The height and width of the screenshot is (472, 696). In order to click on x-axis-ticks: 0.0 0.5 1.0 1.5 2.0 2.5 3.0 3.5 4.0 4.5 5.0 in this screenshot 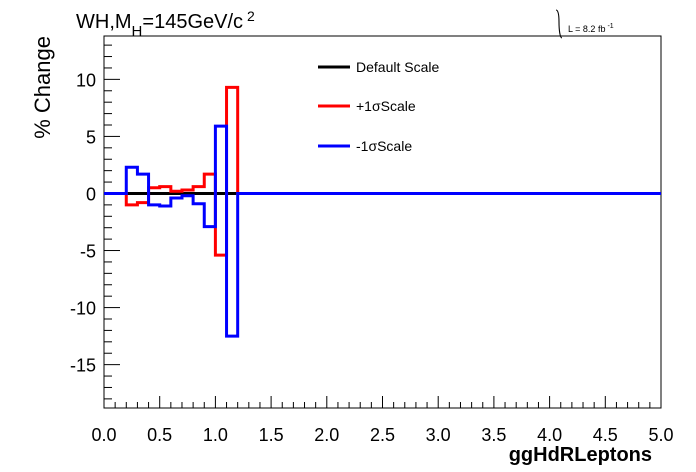, I will do `click(382, 420)`.